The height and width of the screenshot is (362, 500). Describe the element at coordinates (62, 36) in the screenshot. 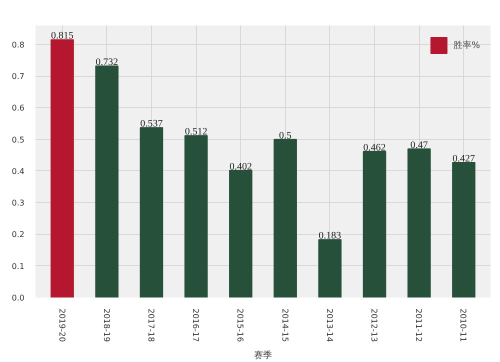

I see `data-label: 0.815` at that location.